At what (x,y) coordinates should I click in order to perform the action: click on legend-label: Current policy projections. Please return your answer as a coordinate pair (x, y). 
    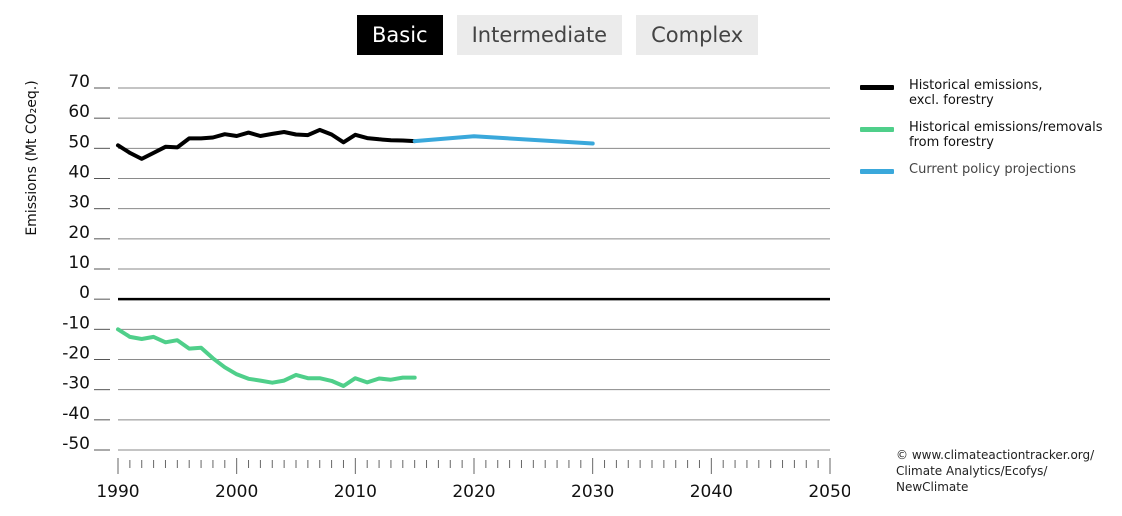
    Looking at the image, I should click on (993, 169).